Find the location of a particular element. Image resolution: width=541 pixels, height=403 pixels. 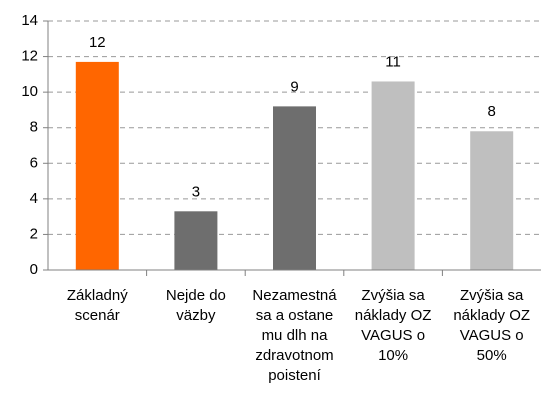

y-tick-label: 12 is located at coordinates (29, 56).